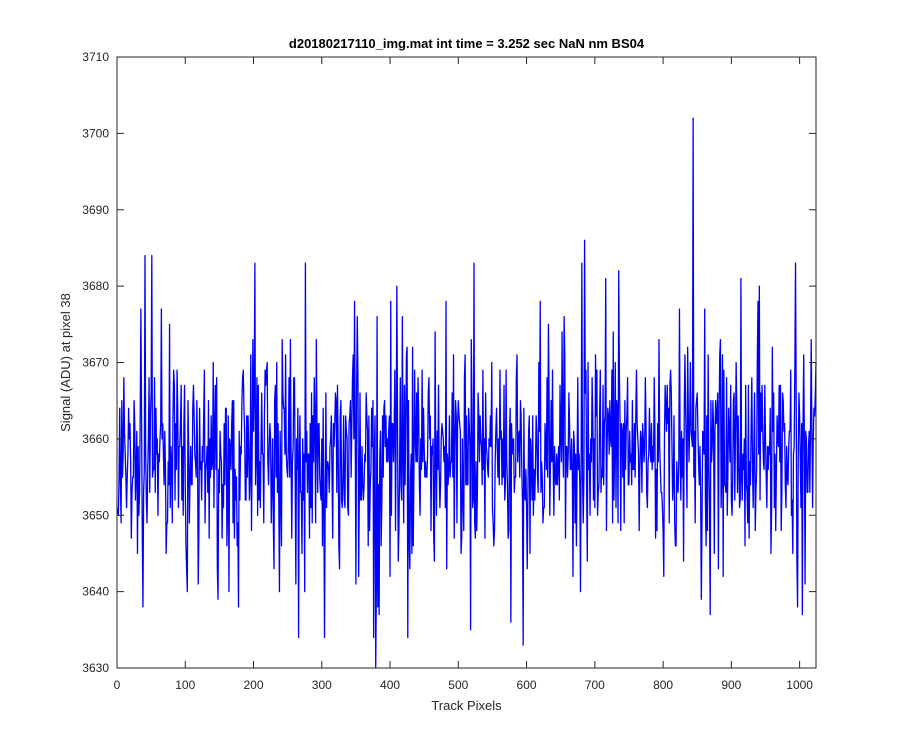 The width and height of the screenshot is (900, 750). Describe the element at coordinates (95, 133) in the screenshot. I see `y-tick-label: 3700` at that location.